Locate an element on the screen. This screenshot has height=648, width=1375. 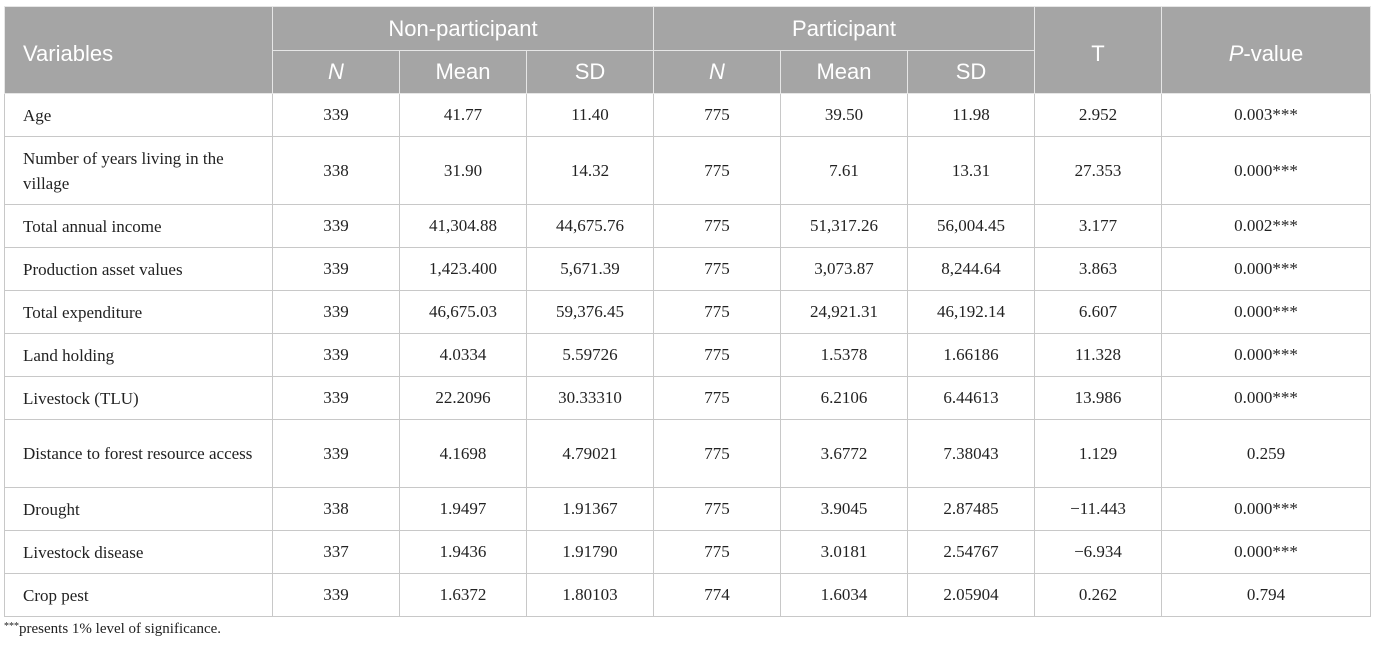
cell-participant-sd: 11.98 is located at coordinates (971, 115).